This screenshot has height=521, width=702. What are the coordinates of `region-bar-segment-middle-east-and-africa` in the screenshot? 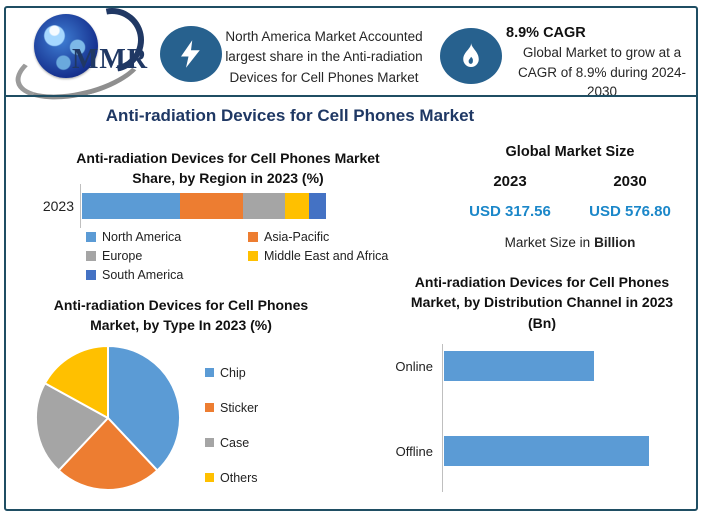 It's located at (296, 206).